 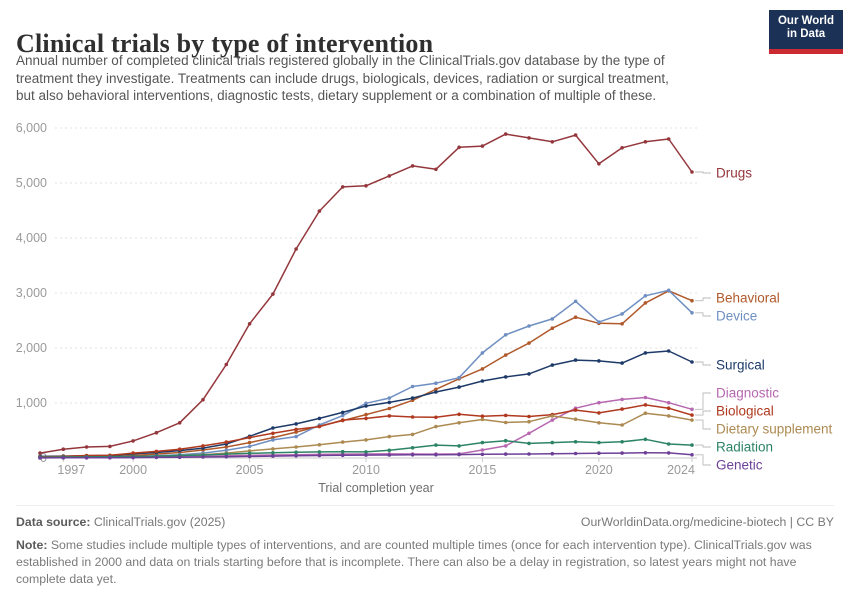 I want to click on x-axis-title: Trial completion year, so click(x=376, y=488).